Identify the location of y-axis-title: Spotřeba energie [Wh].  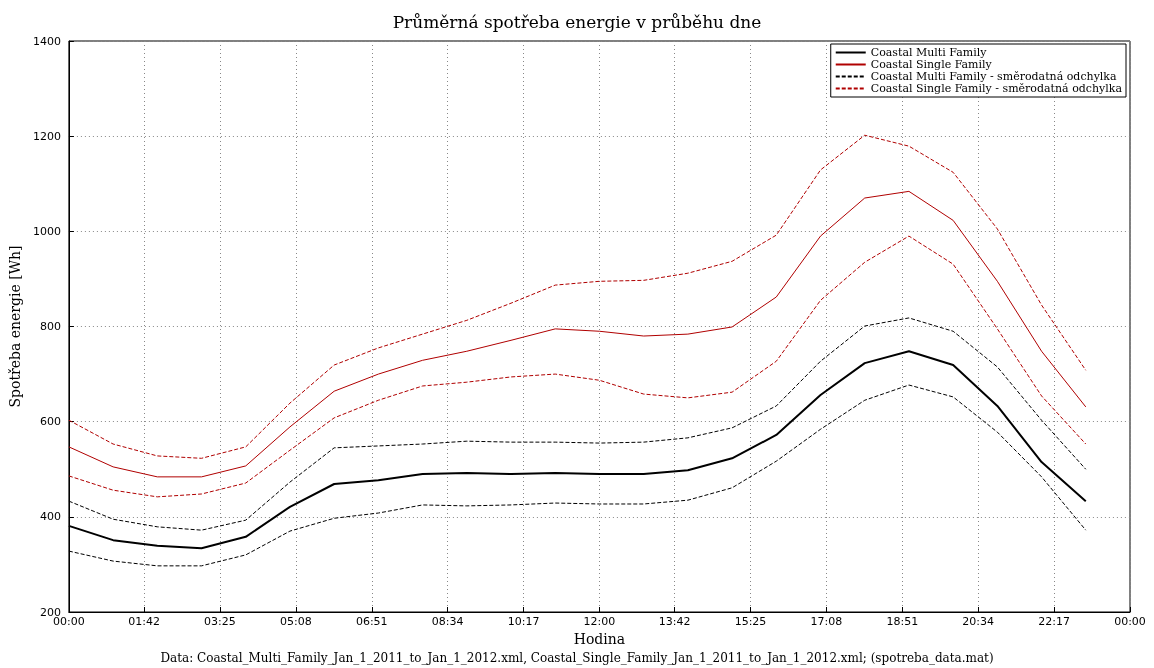
(15, 326).